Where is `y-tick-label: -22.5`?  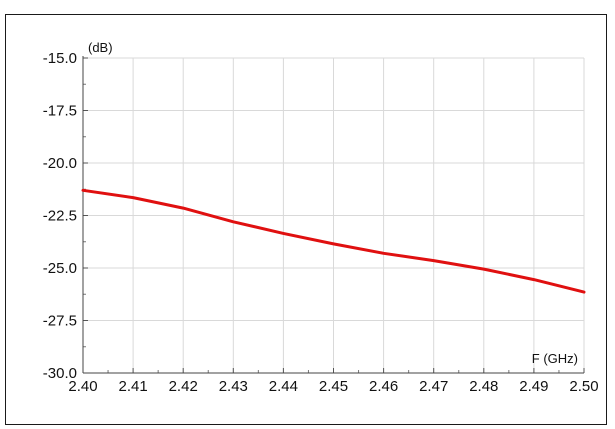
y-tick-label: -22.5 is located at coordinates (60, 216).